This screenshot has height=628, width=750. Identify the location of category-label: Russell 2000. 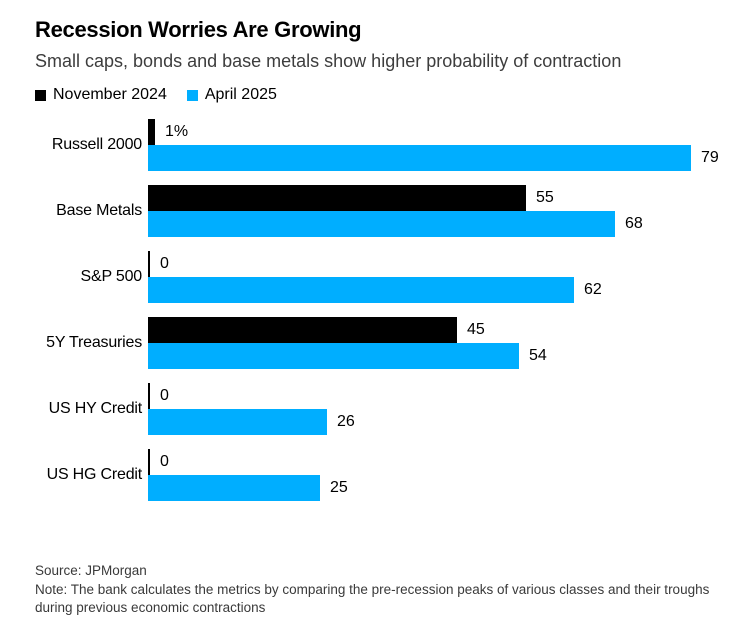
(96, 144).